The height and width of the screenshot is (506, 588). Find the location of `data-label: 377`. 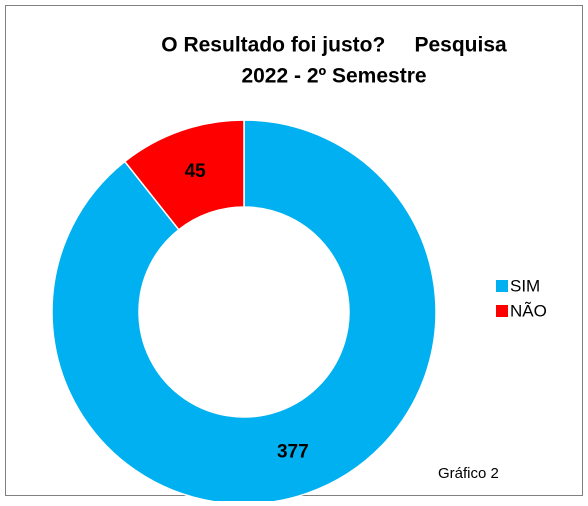

data-label: 377 is located at coordinates (293, 451).